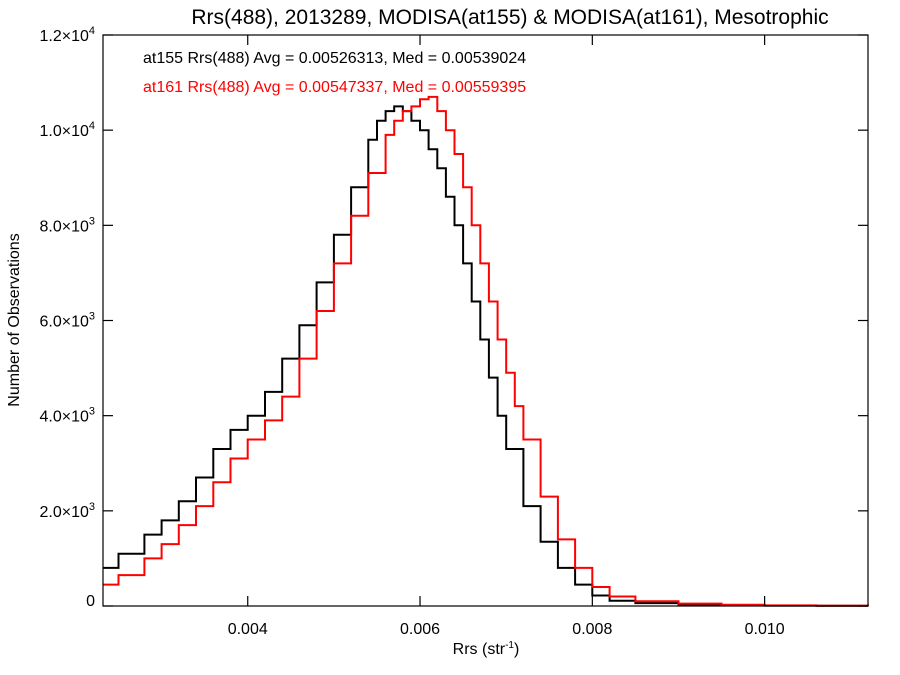  I want to click on x-axis-label-end: ), so click(516, 649).